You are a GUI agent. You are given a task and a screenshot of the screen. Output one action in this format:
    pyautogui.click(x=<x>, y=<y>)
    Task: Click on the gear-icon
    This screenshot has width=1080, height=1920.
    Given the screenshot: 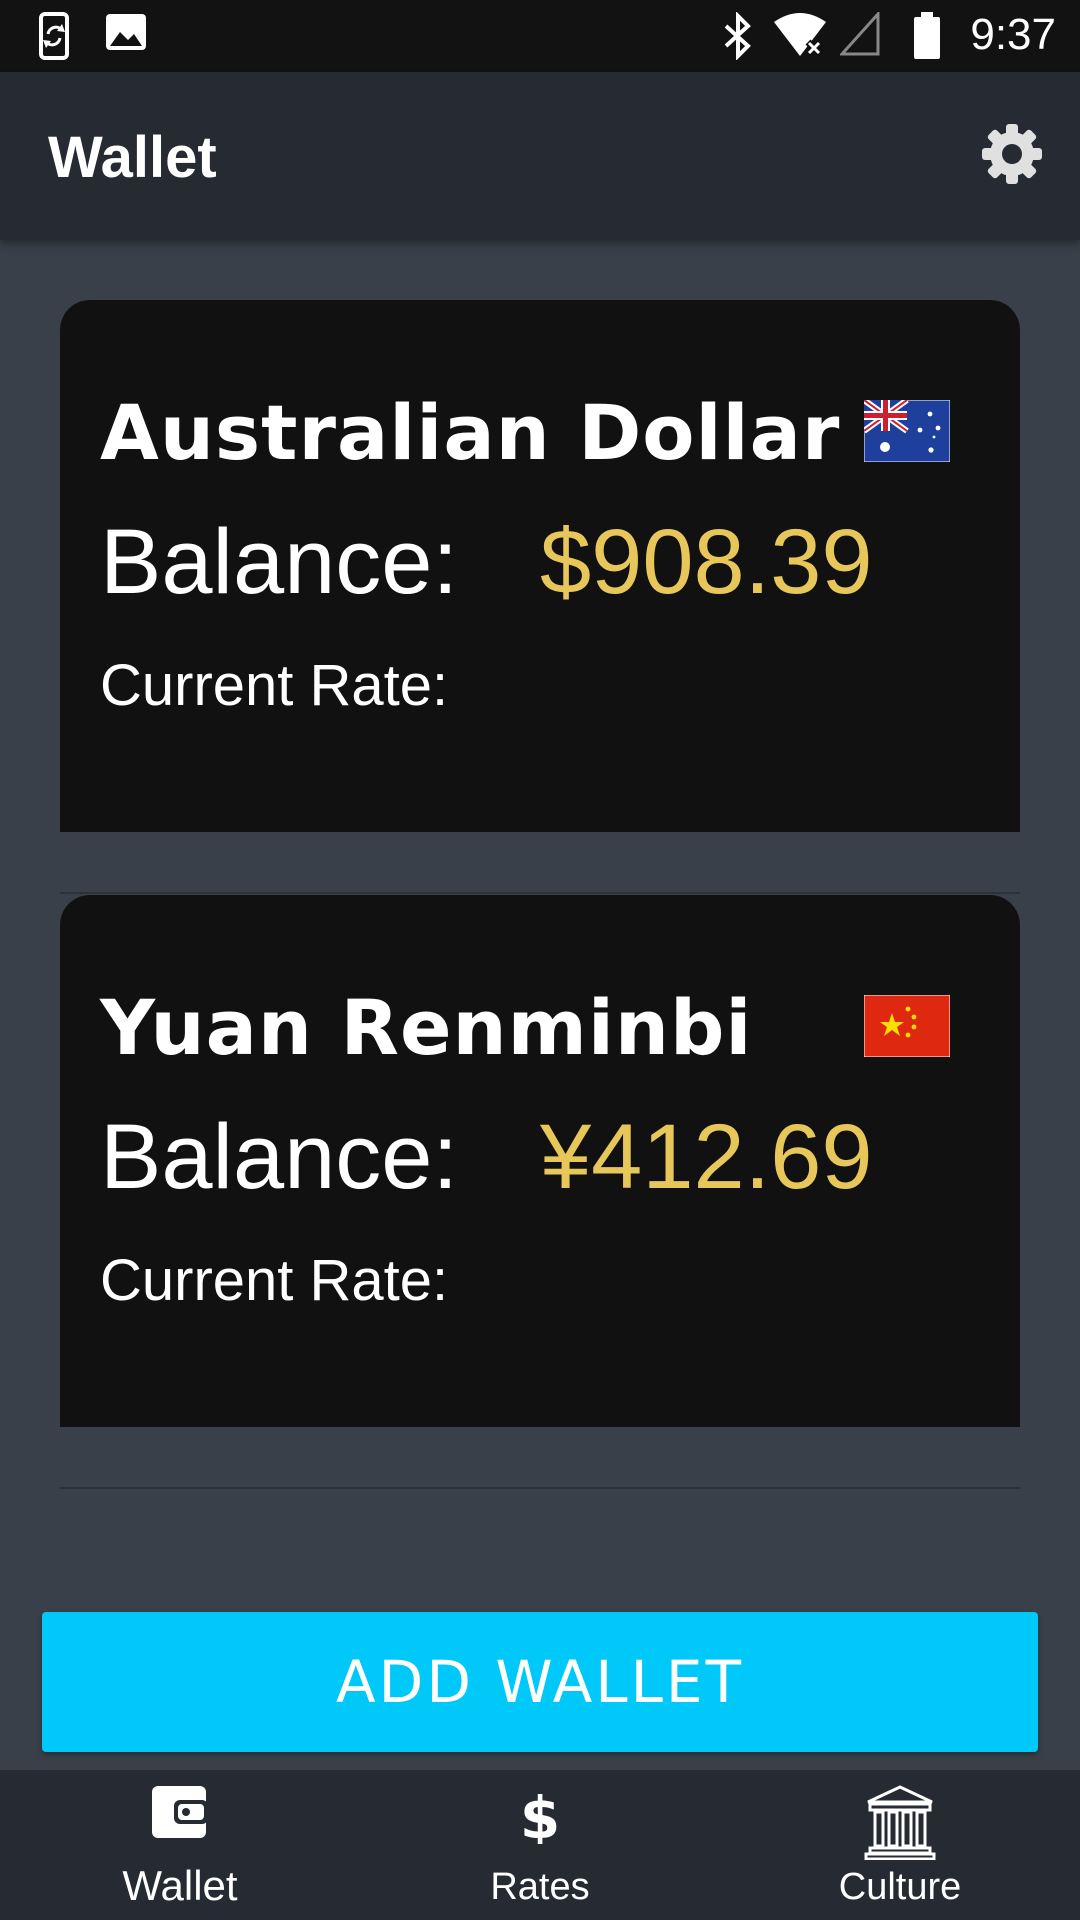 What is the action you would take?
    pyautogui.click(x=1012, y=154)
    